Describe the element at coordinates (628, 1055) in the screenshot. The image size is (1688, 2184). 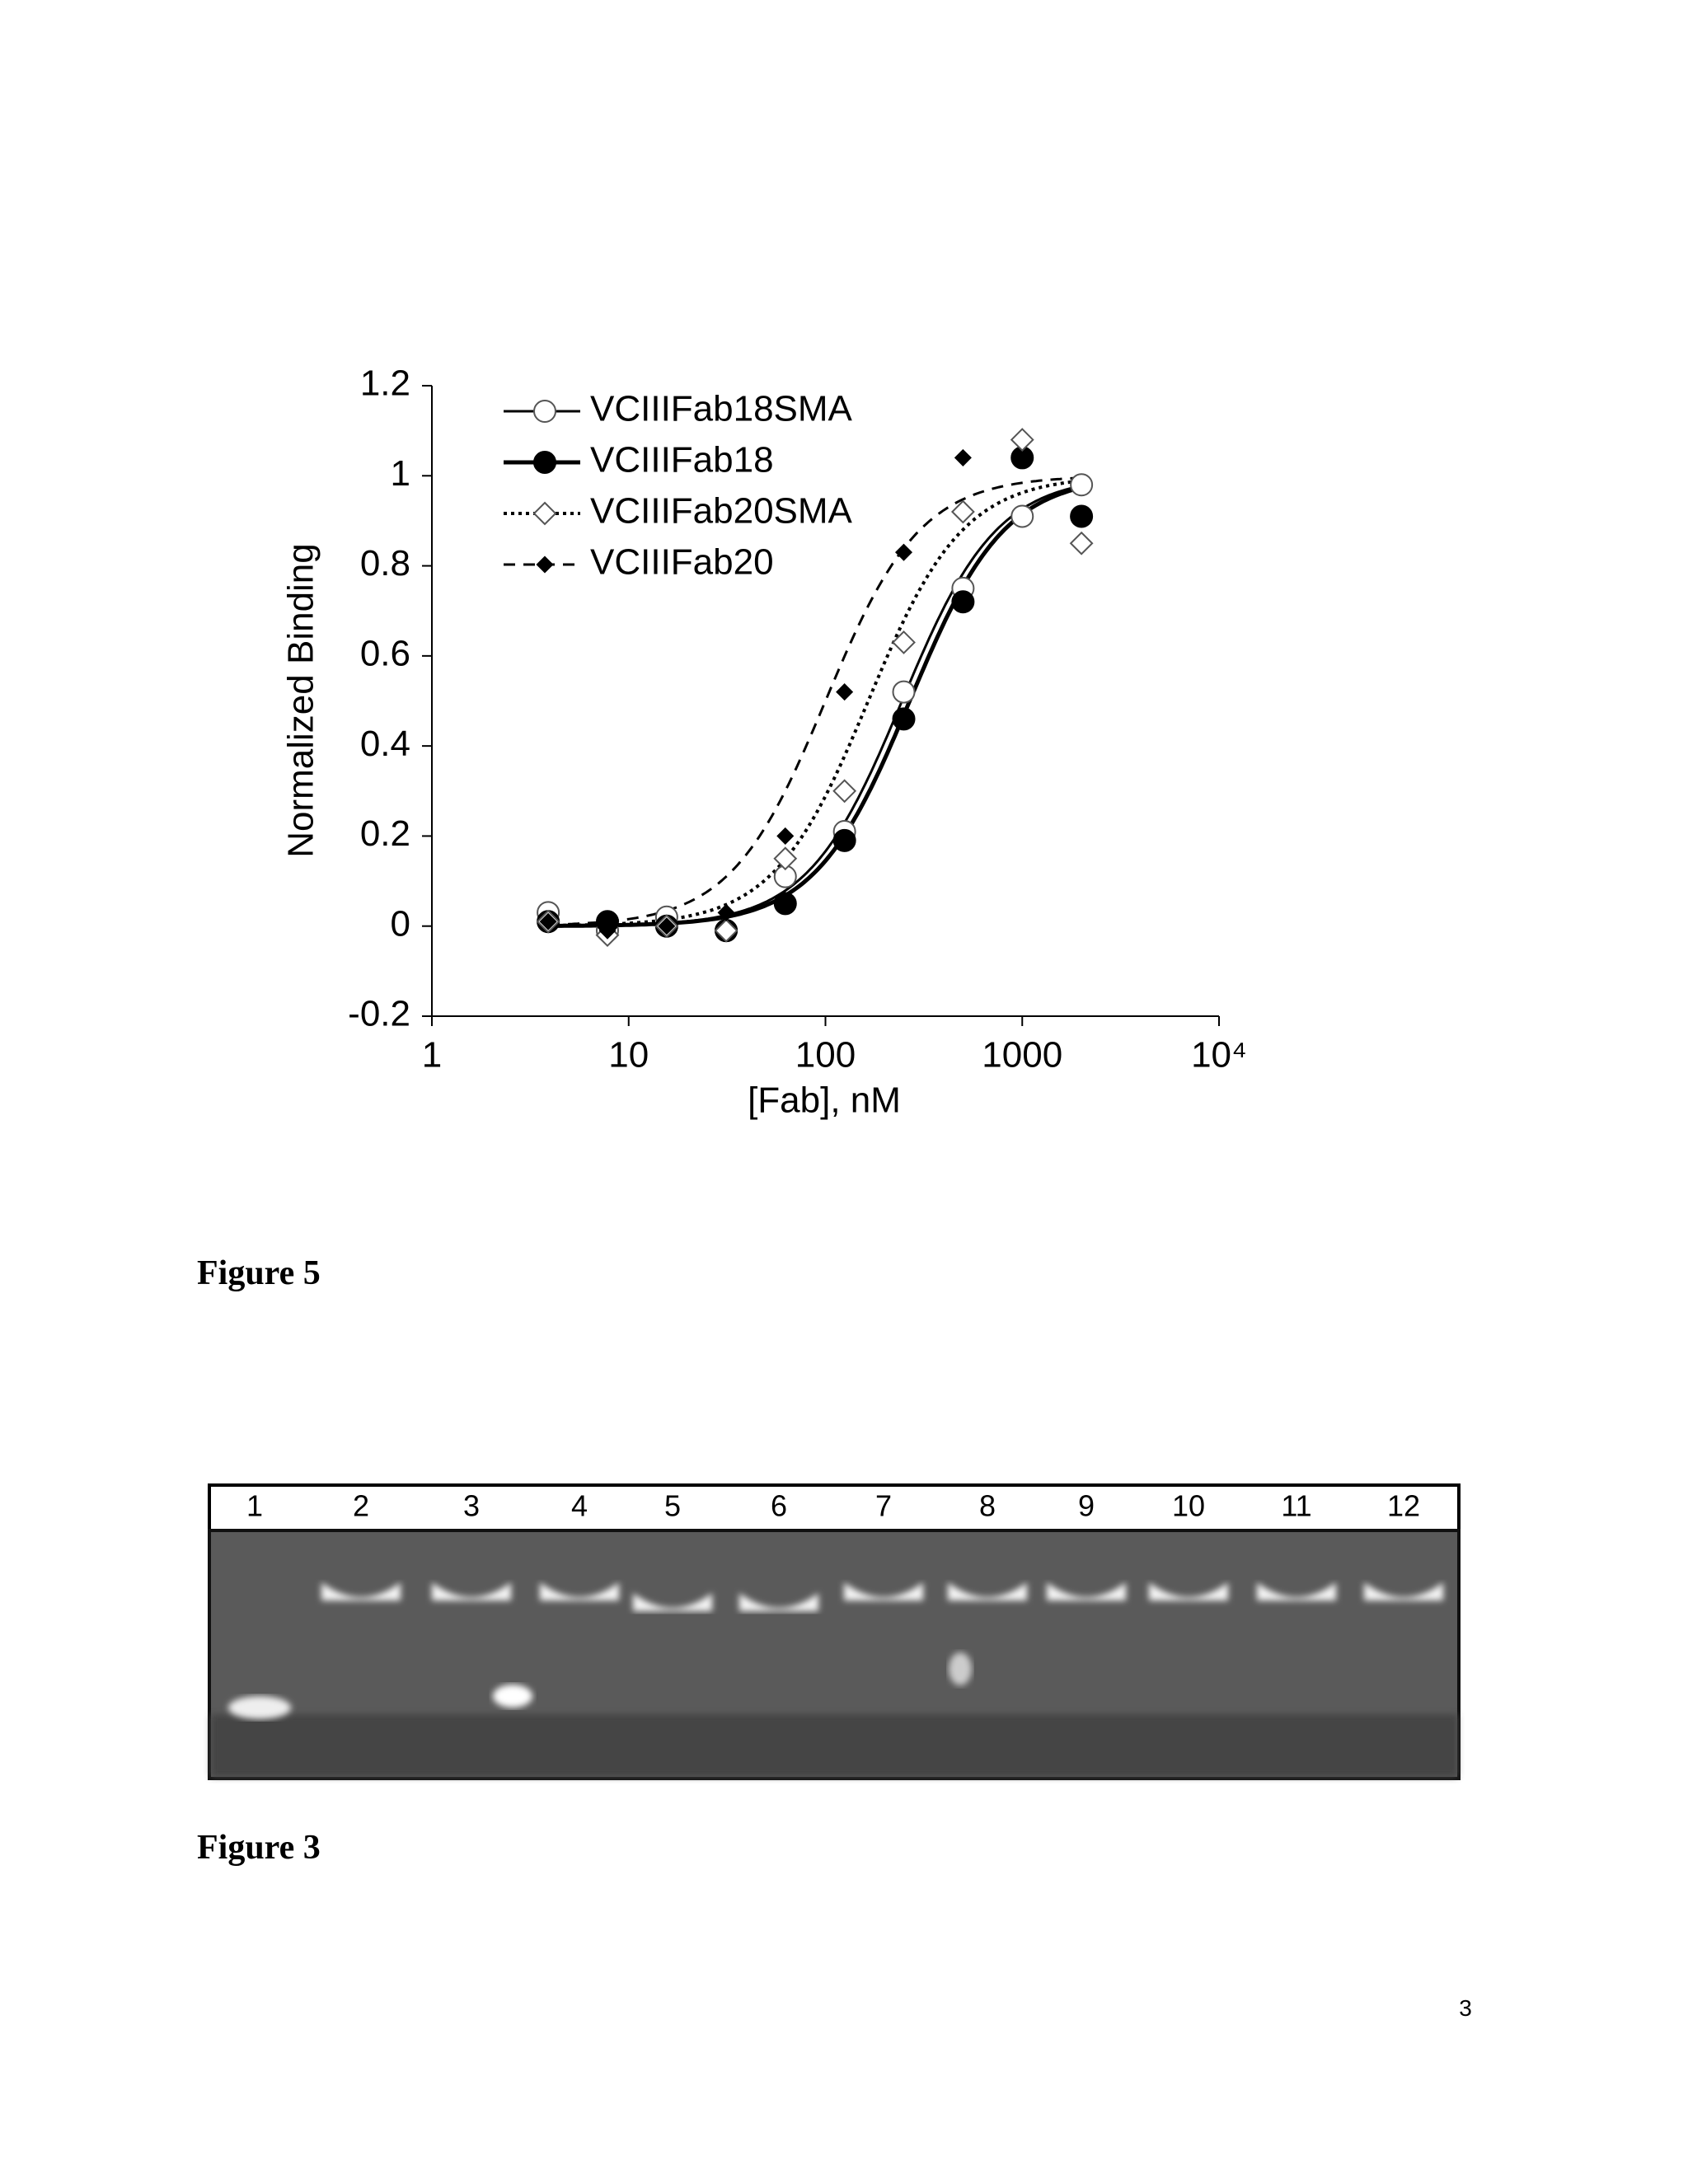
I see `x-tick-label: 10` at that location.